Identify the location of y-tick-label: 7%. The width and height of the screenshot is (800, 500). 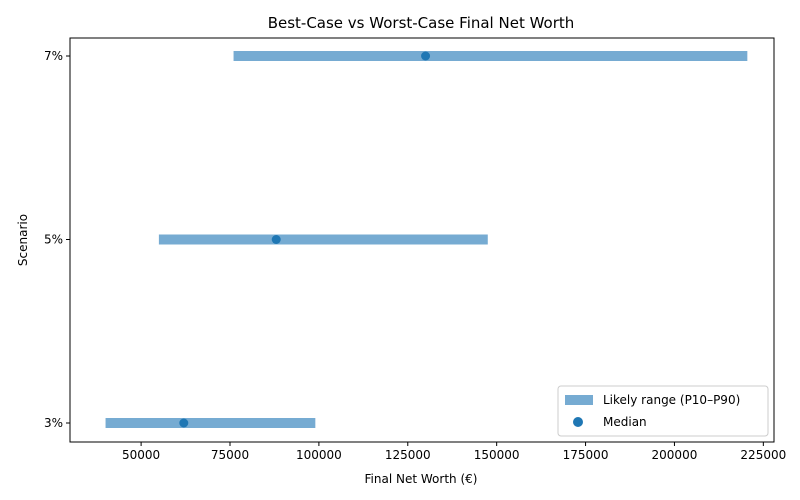
(53, 56).